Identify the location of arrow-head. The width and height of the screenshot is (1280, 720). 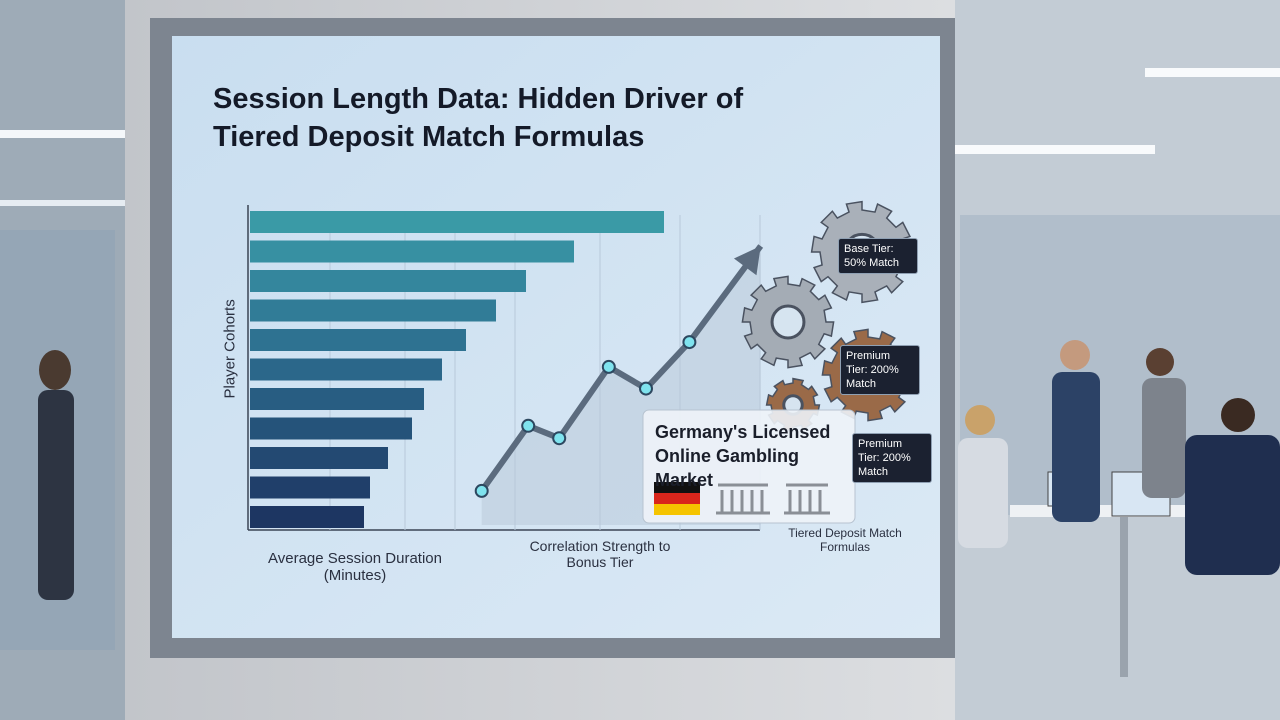
(747, 261).